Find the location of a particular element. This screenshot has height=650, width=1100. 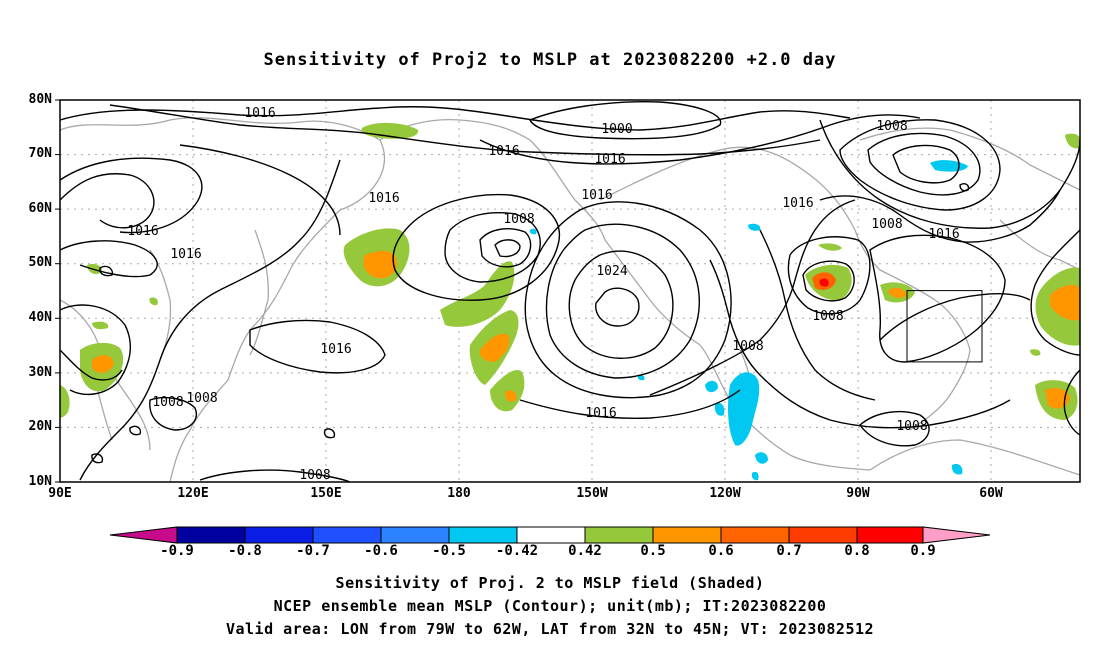

contour-label: 1024 is located at coordinates (611, 271).